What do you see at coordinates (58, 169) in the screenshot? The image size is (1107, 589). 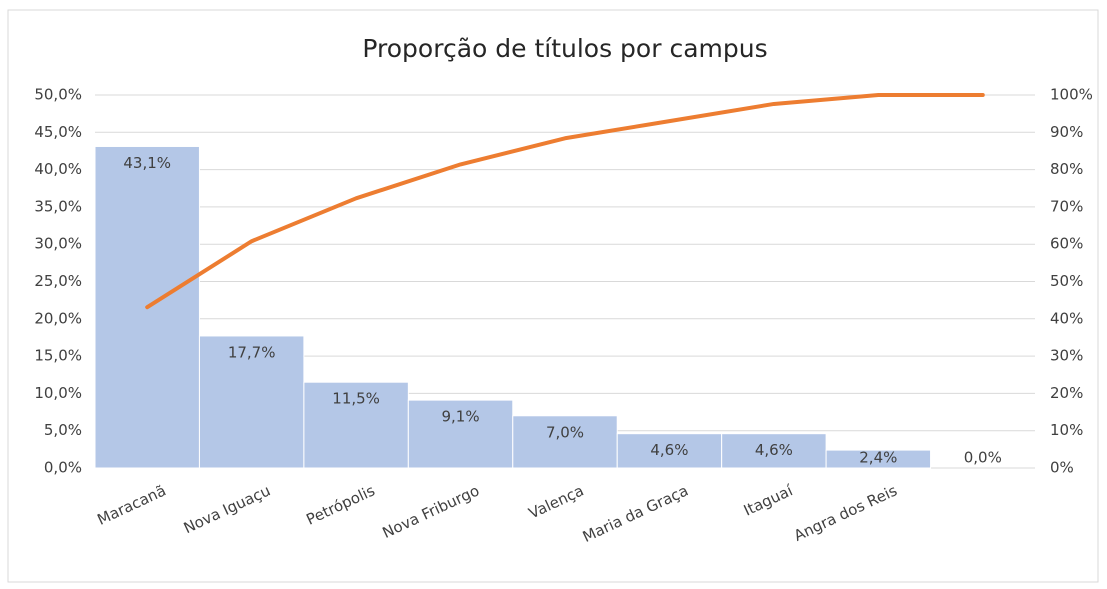 I see `y-tick-label: 40,0%` at bounding box center [58, 169].